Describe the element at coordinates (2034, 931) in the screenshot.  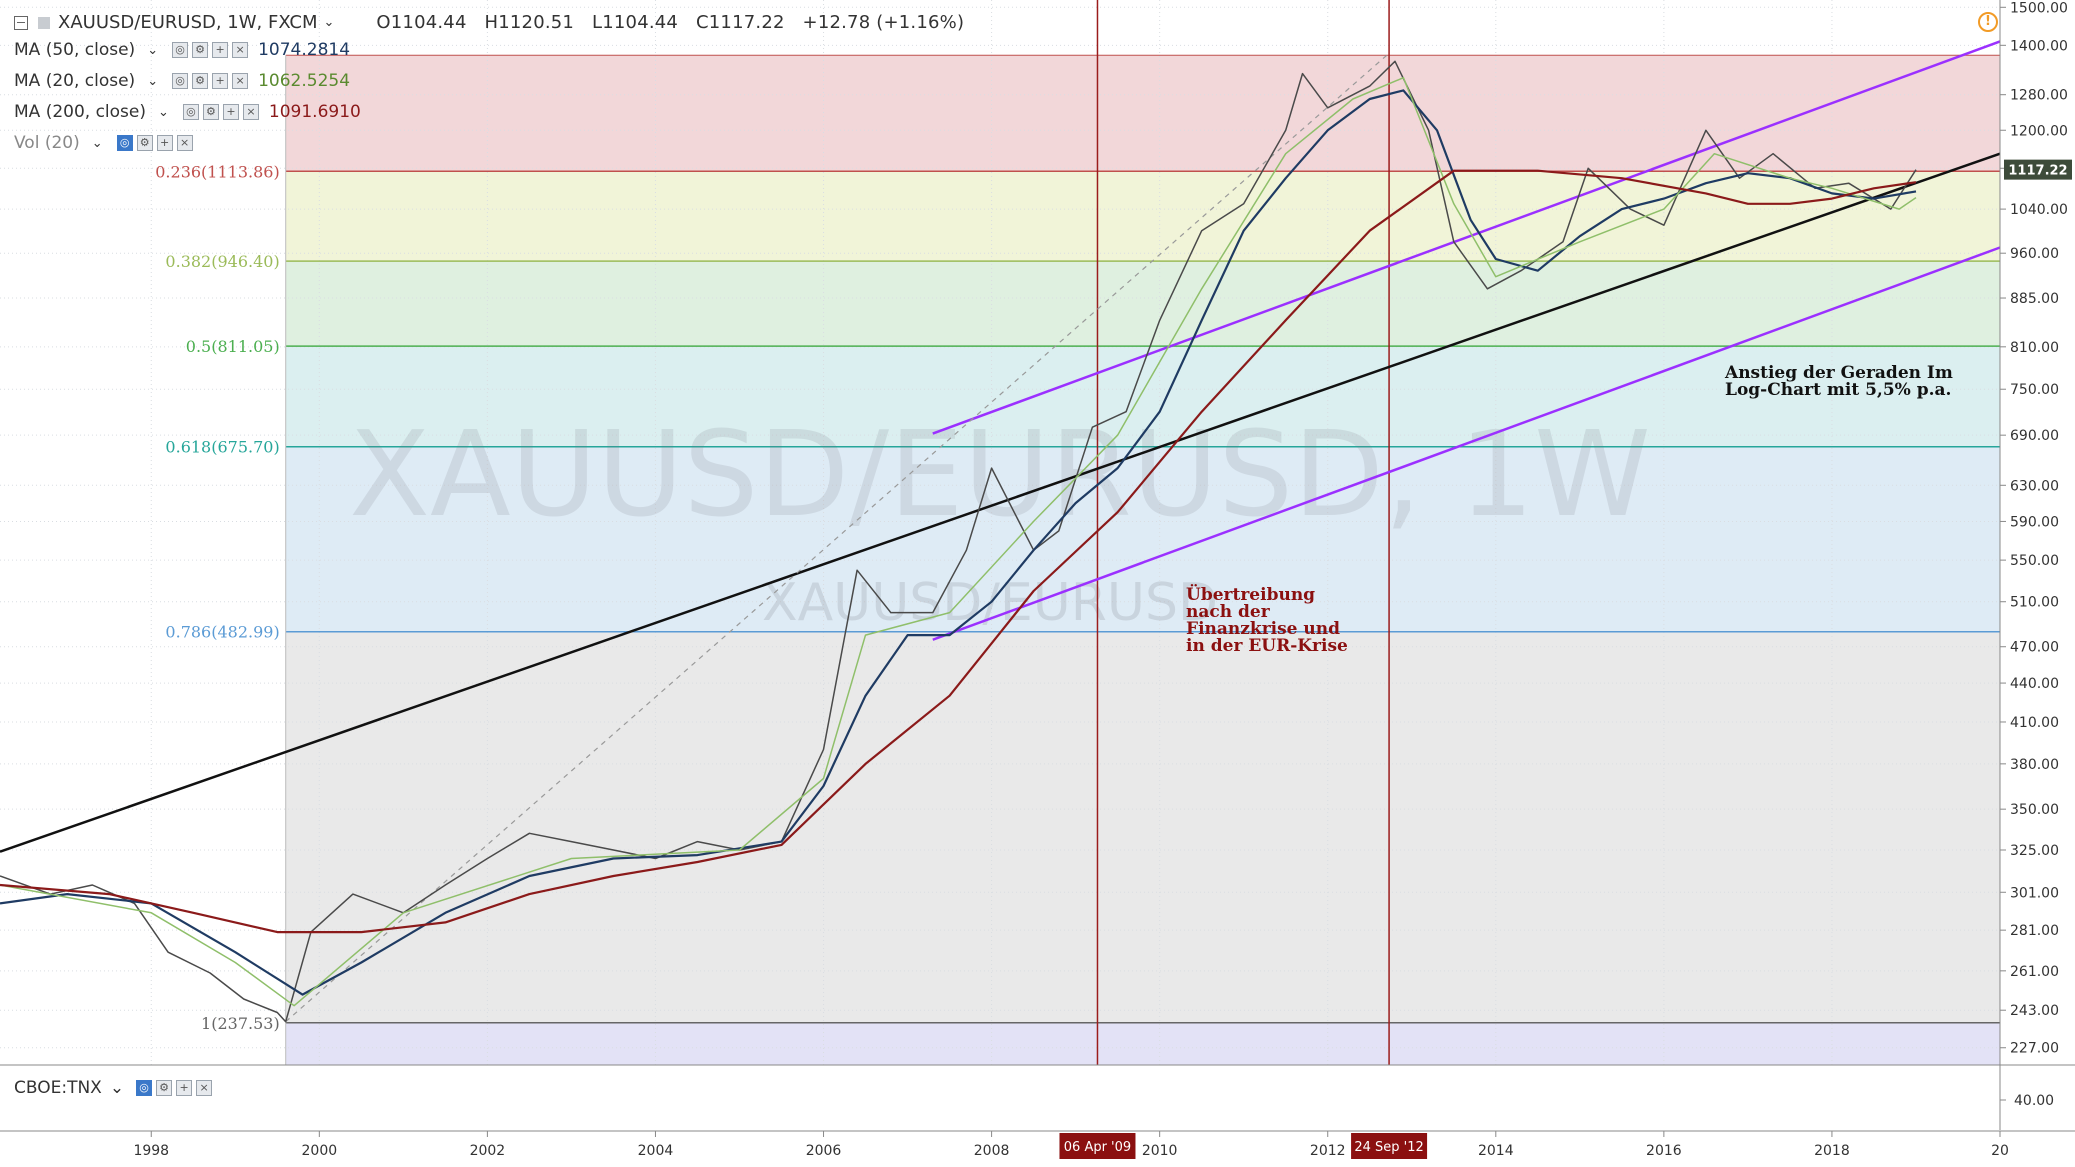
I see `price-axis-label: 281.00` at that location.